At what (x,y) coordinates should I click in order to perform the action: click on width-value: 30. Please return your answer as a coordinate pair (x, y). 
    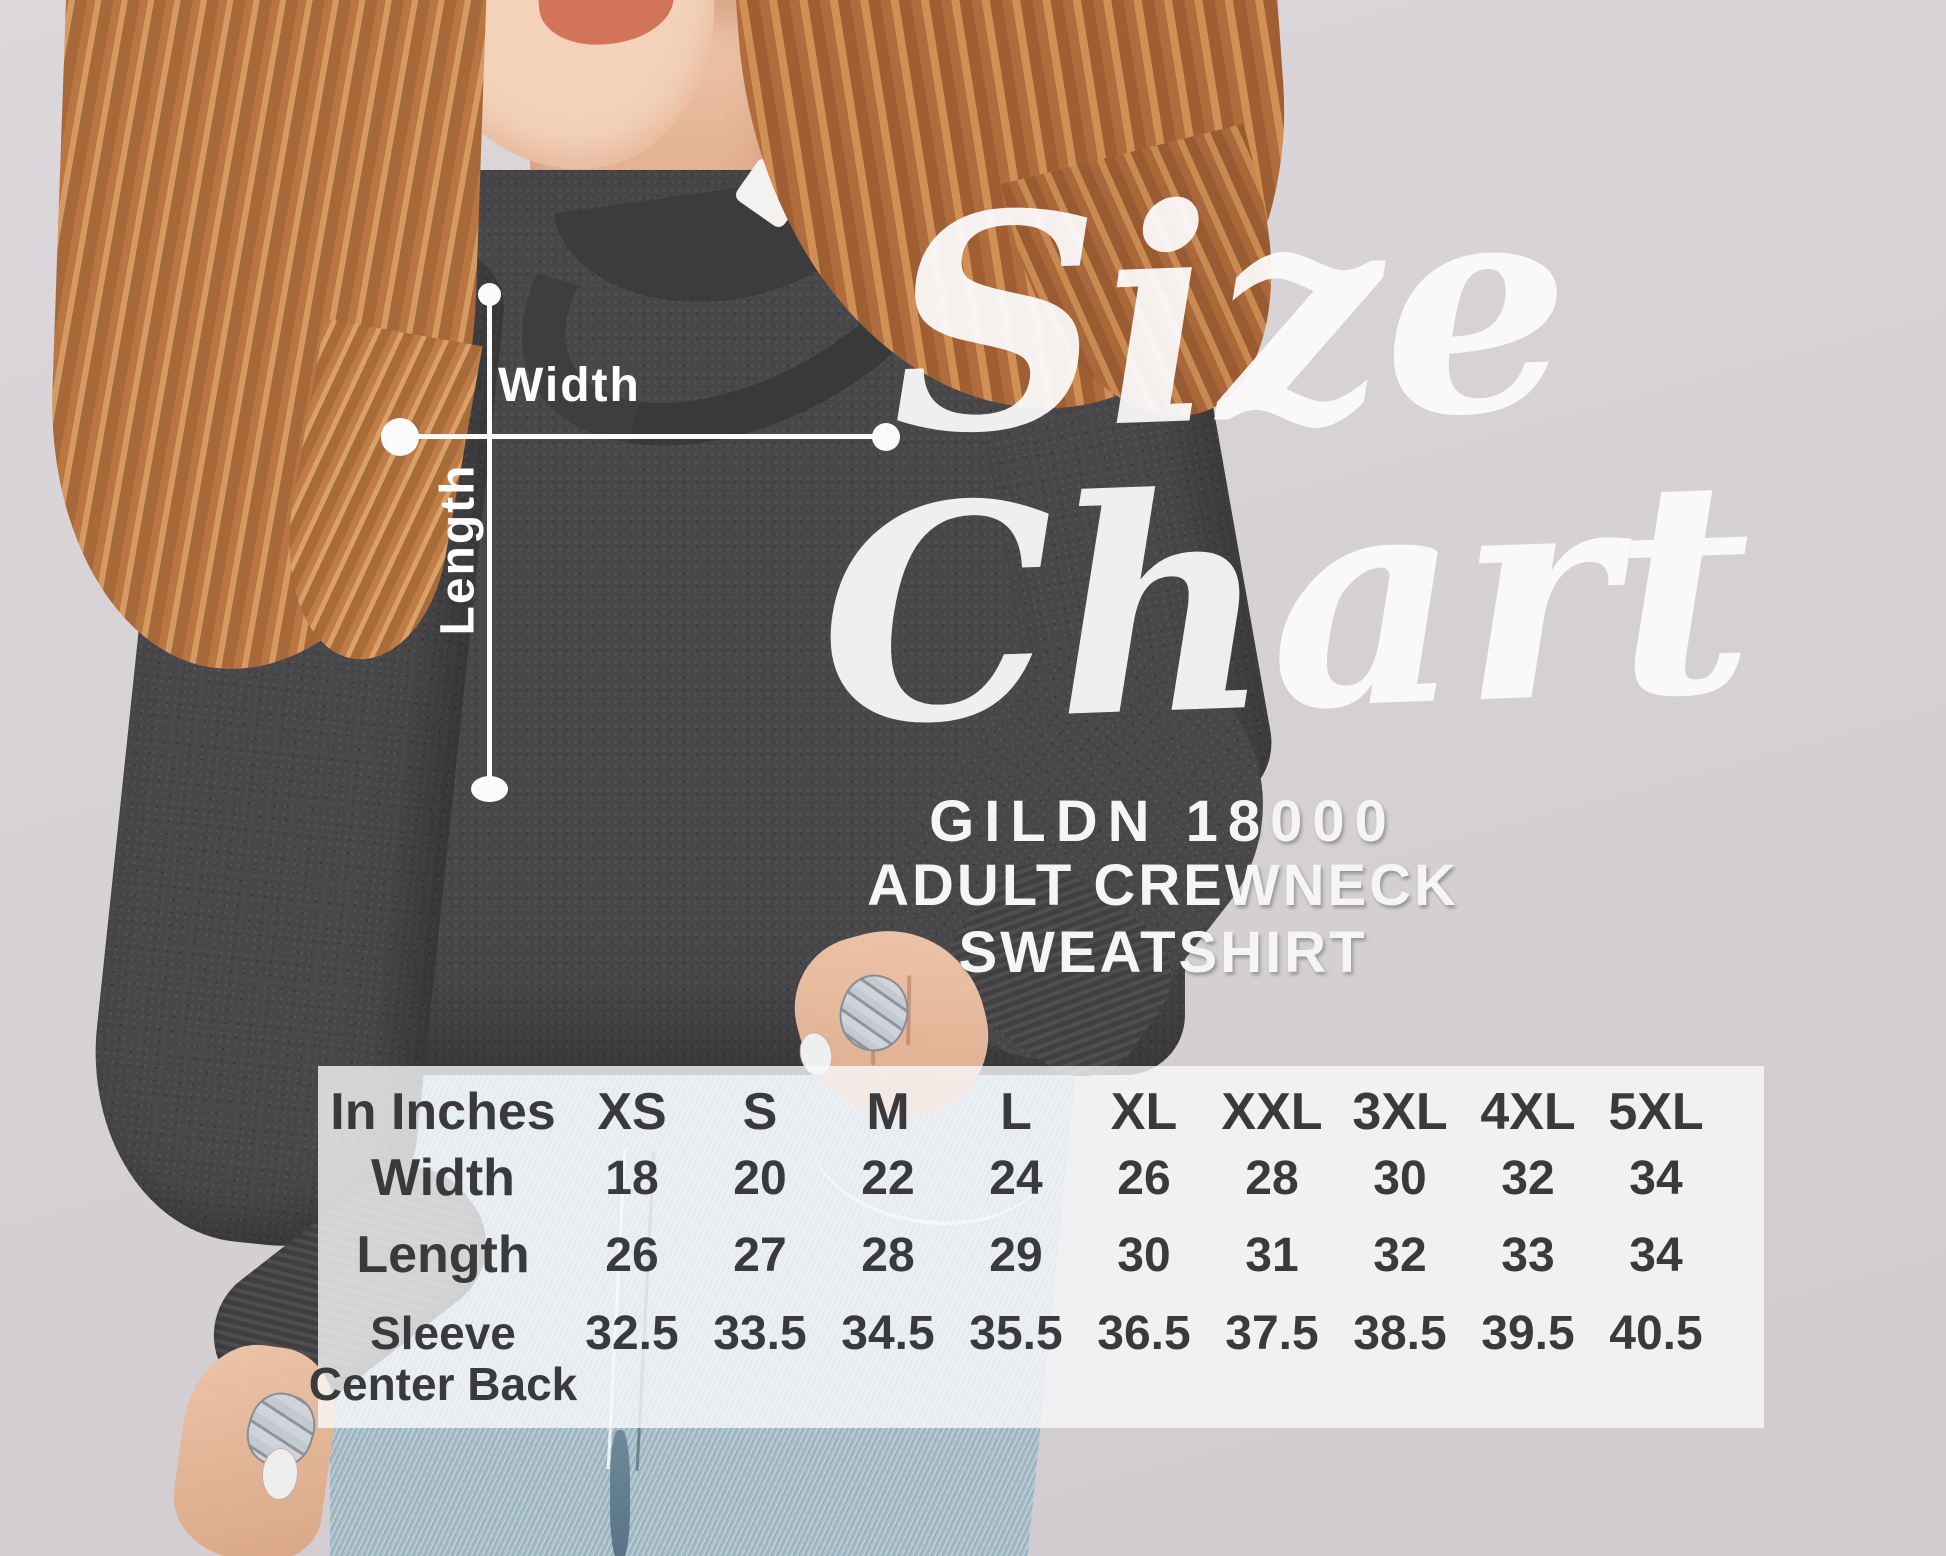
    Looking at the image, I should click on (1400, 1178).